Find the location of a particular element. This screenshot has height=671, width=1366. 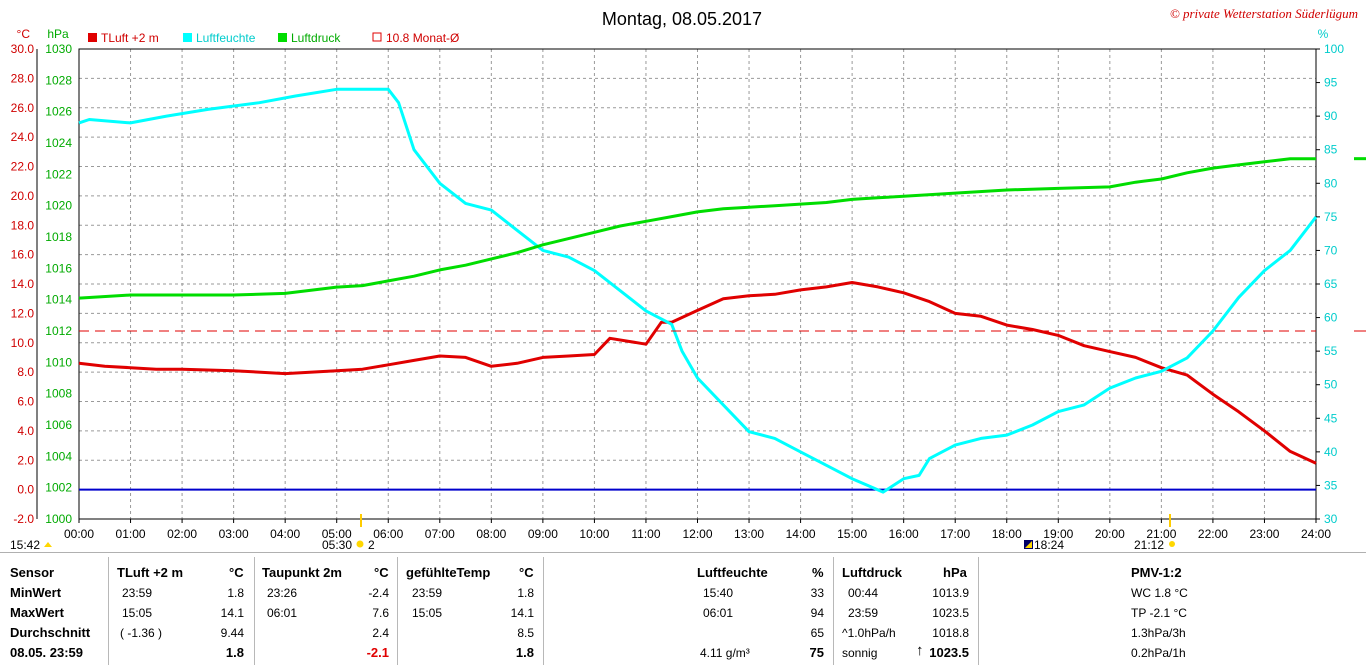

humidity-tick-label: 50 is located at coordinates (1331, 385).